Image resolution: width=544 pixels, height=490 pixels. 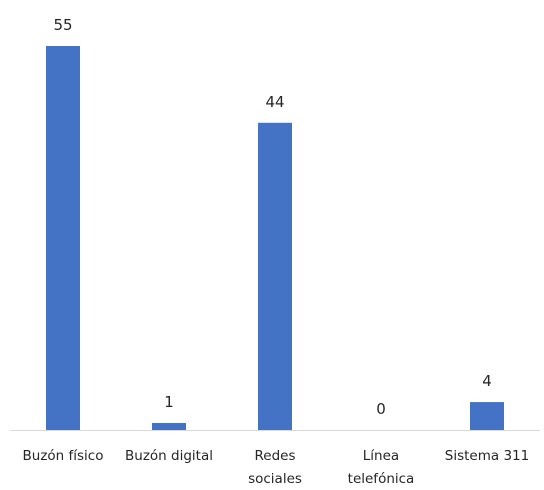 I want to click on x-tick-label-4-line-0: Sistema 311, so click(x=487, y=456).